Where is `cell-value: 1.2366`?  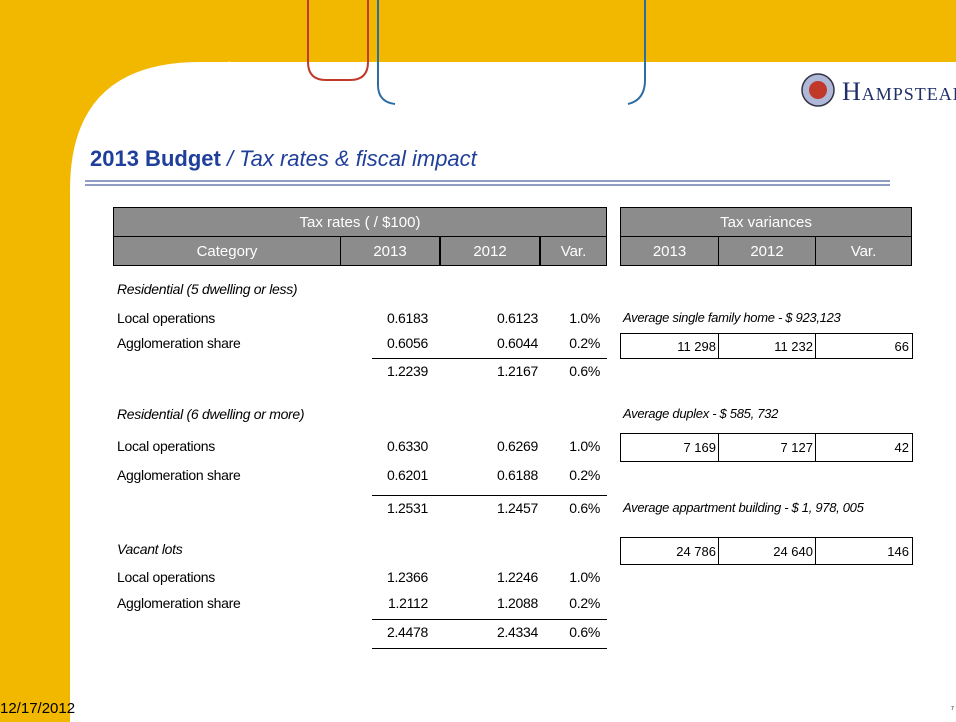 cell-value: 1.2366 is located at coordinates (407, 577).